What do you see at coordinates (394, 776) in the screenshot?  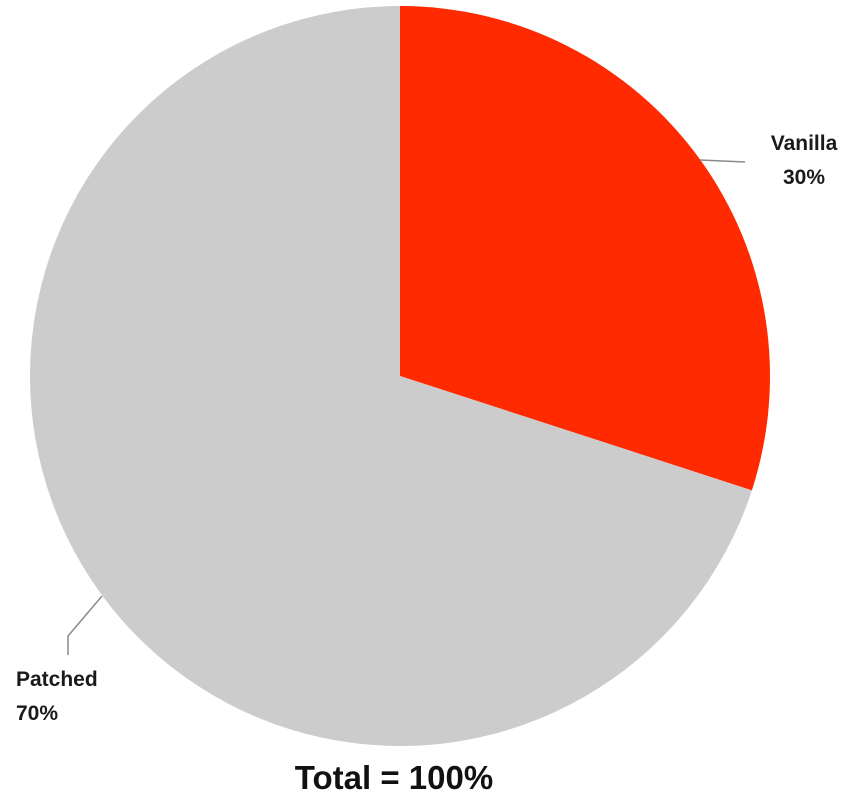 I see `total-label: Total = 100%` at bounding box center [394, 776].